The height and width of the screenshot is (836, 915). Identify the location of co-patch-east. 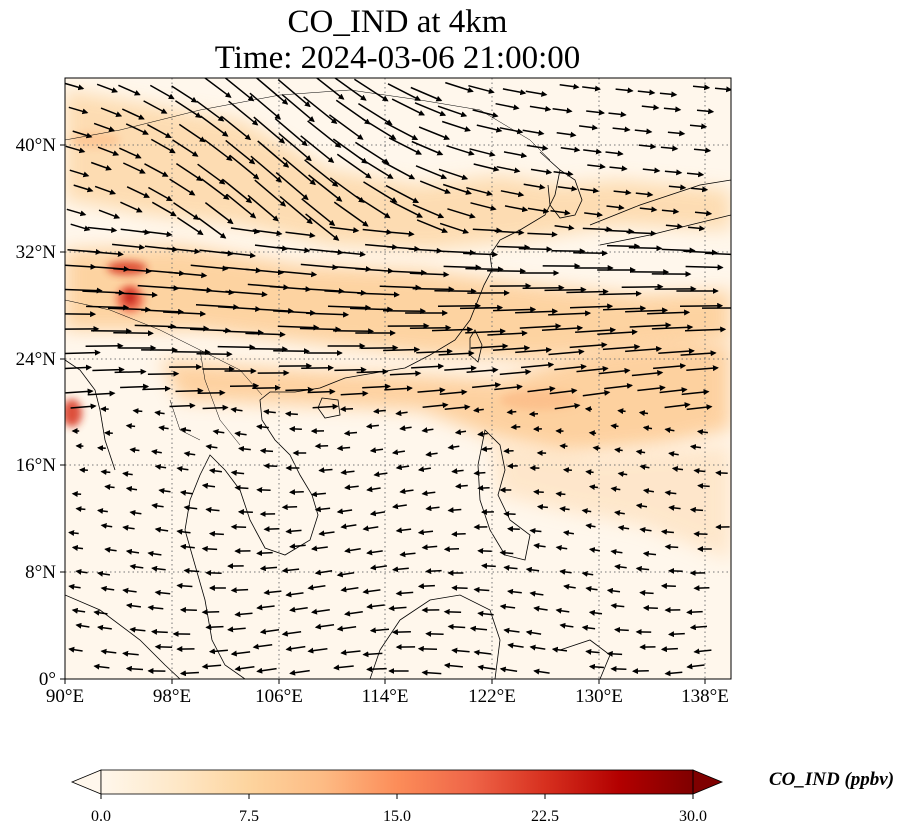
(540, 400).